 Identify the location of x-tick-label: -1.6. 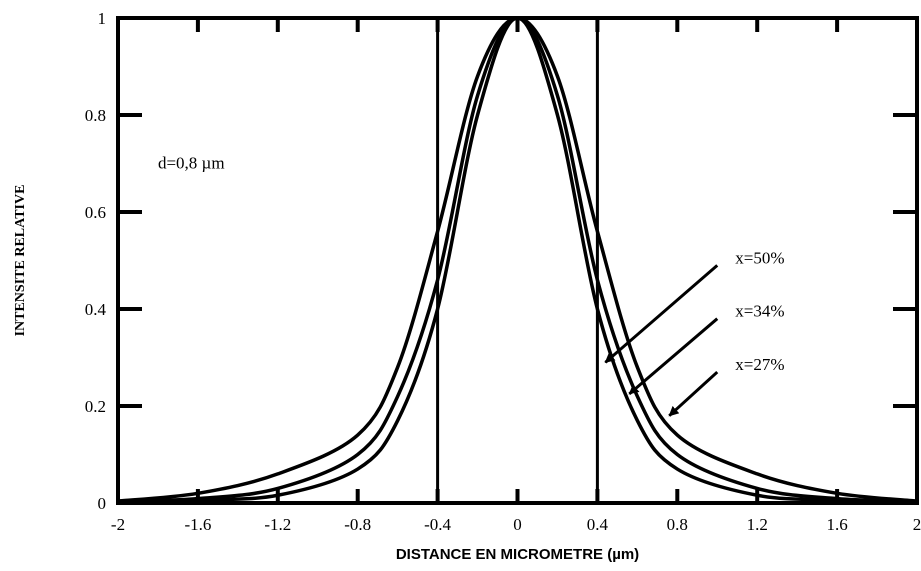
(197, 524).